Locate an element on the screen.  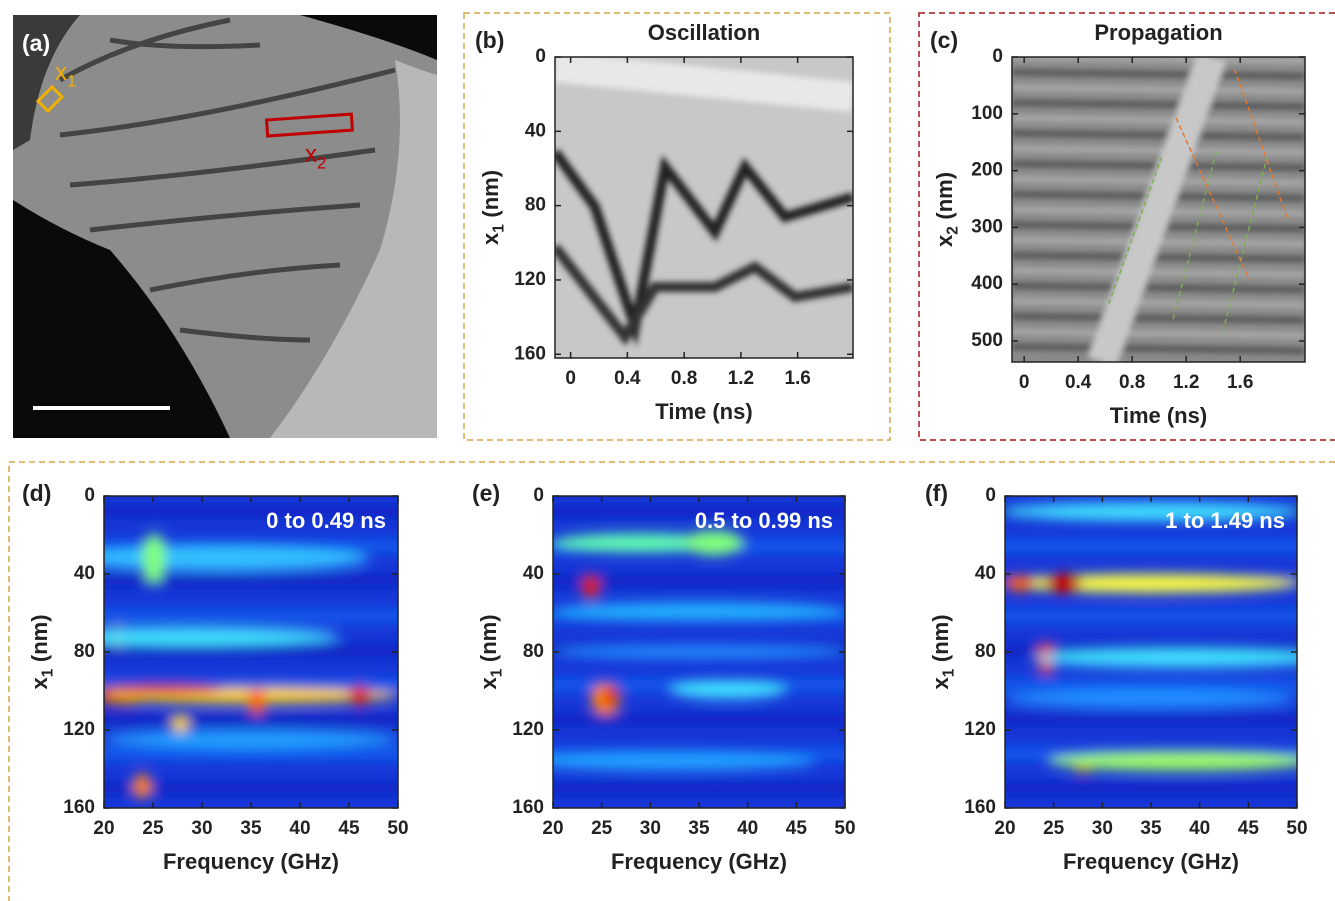
frame-c is located at coordinates (1126, 226).